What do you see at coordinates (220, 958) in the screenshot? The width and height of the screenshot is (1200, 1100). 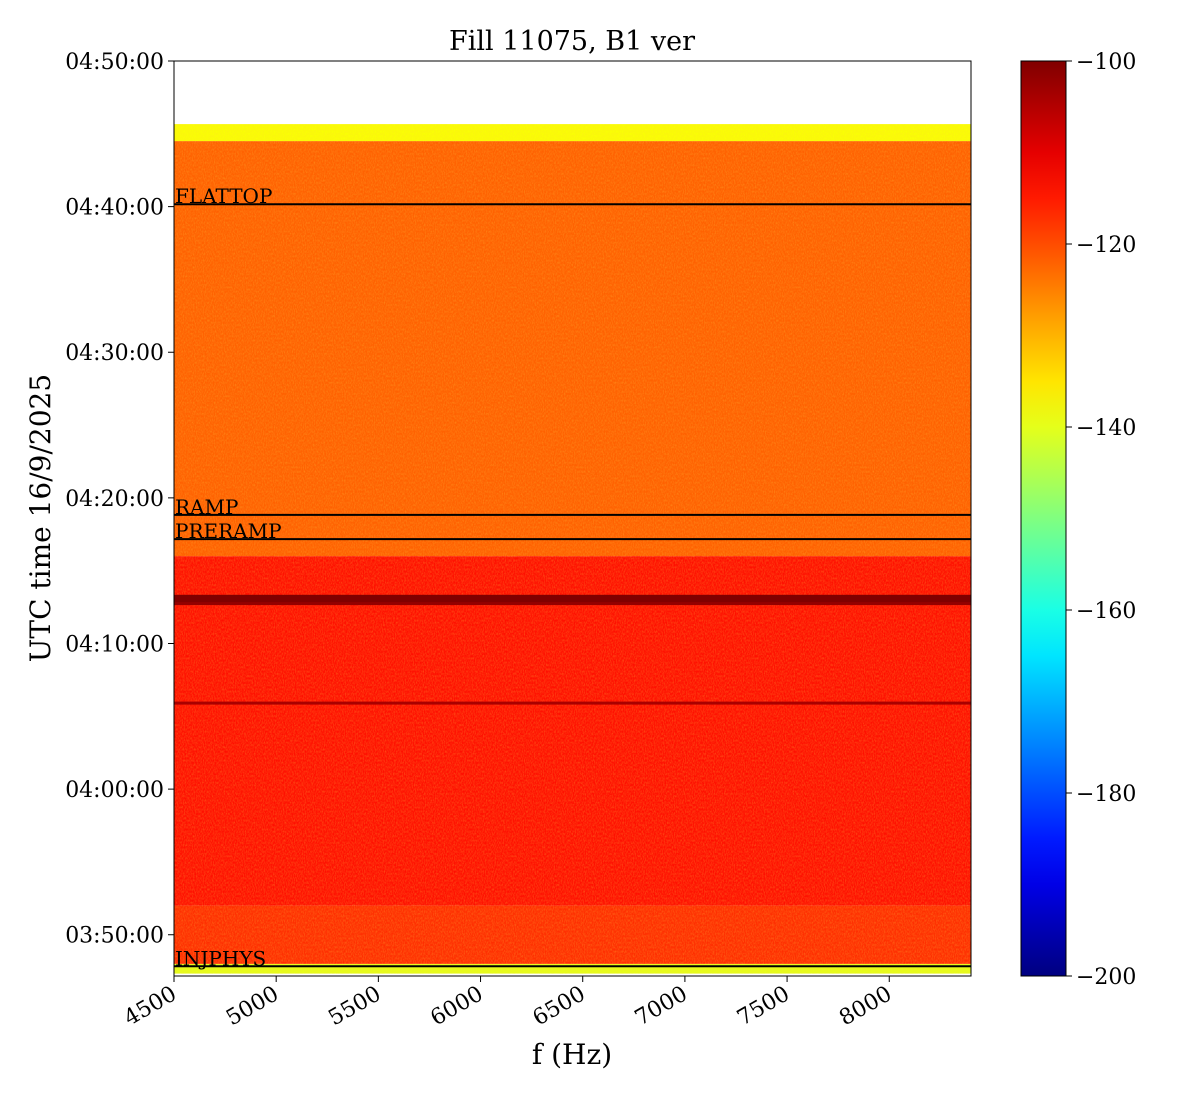 I see `phase-label: INJPHYS` at bounding box center [220, 958].